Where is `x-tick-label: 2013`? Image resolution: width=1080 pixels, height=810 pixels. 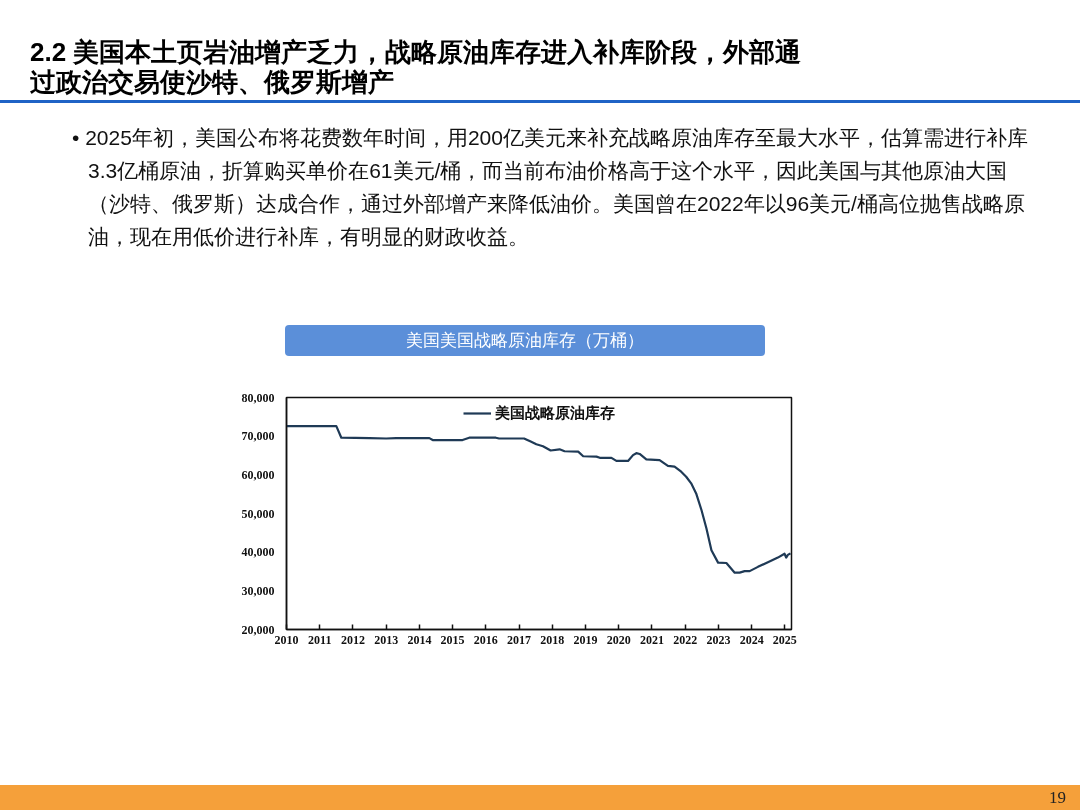 x-tick-label: 2013 is located at coordinates (386, 639).